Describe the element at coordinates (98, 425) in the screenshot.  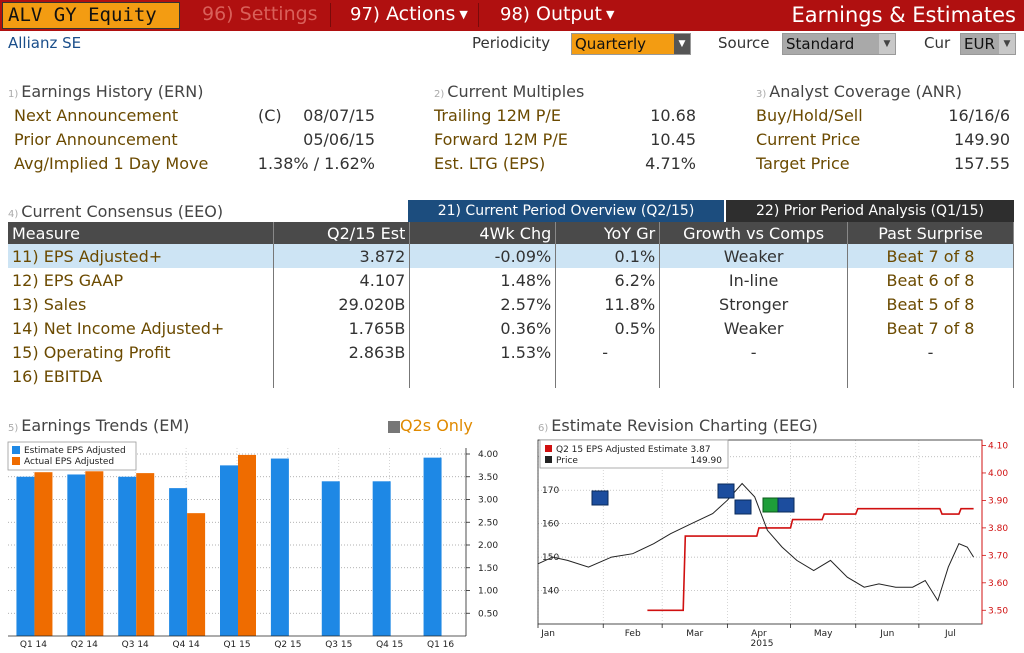
I see `em-section-title: 5) Earnings Trends (EM)` at that location.